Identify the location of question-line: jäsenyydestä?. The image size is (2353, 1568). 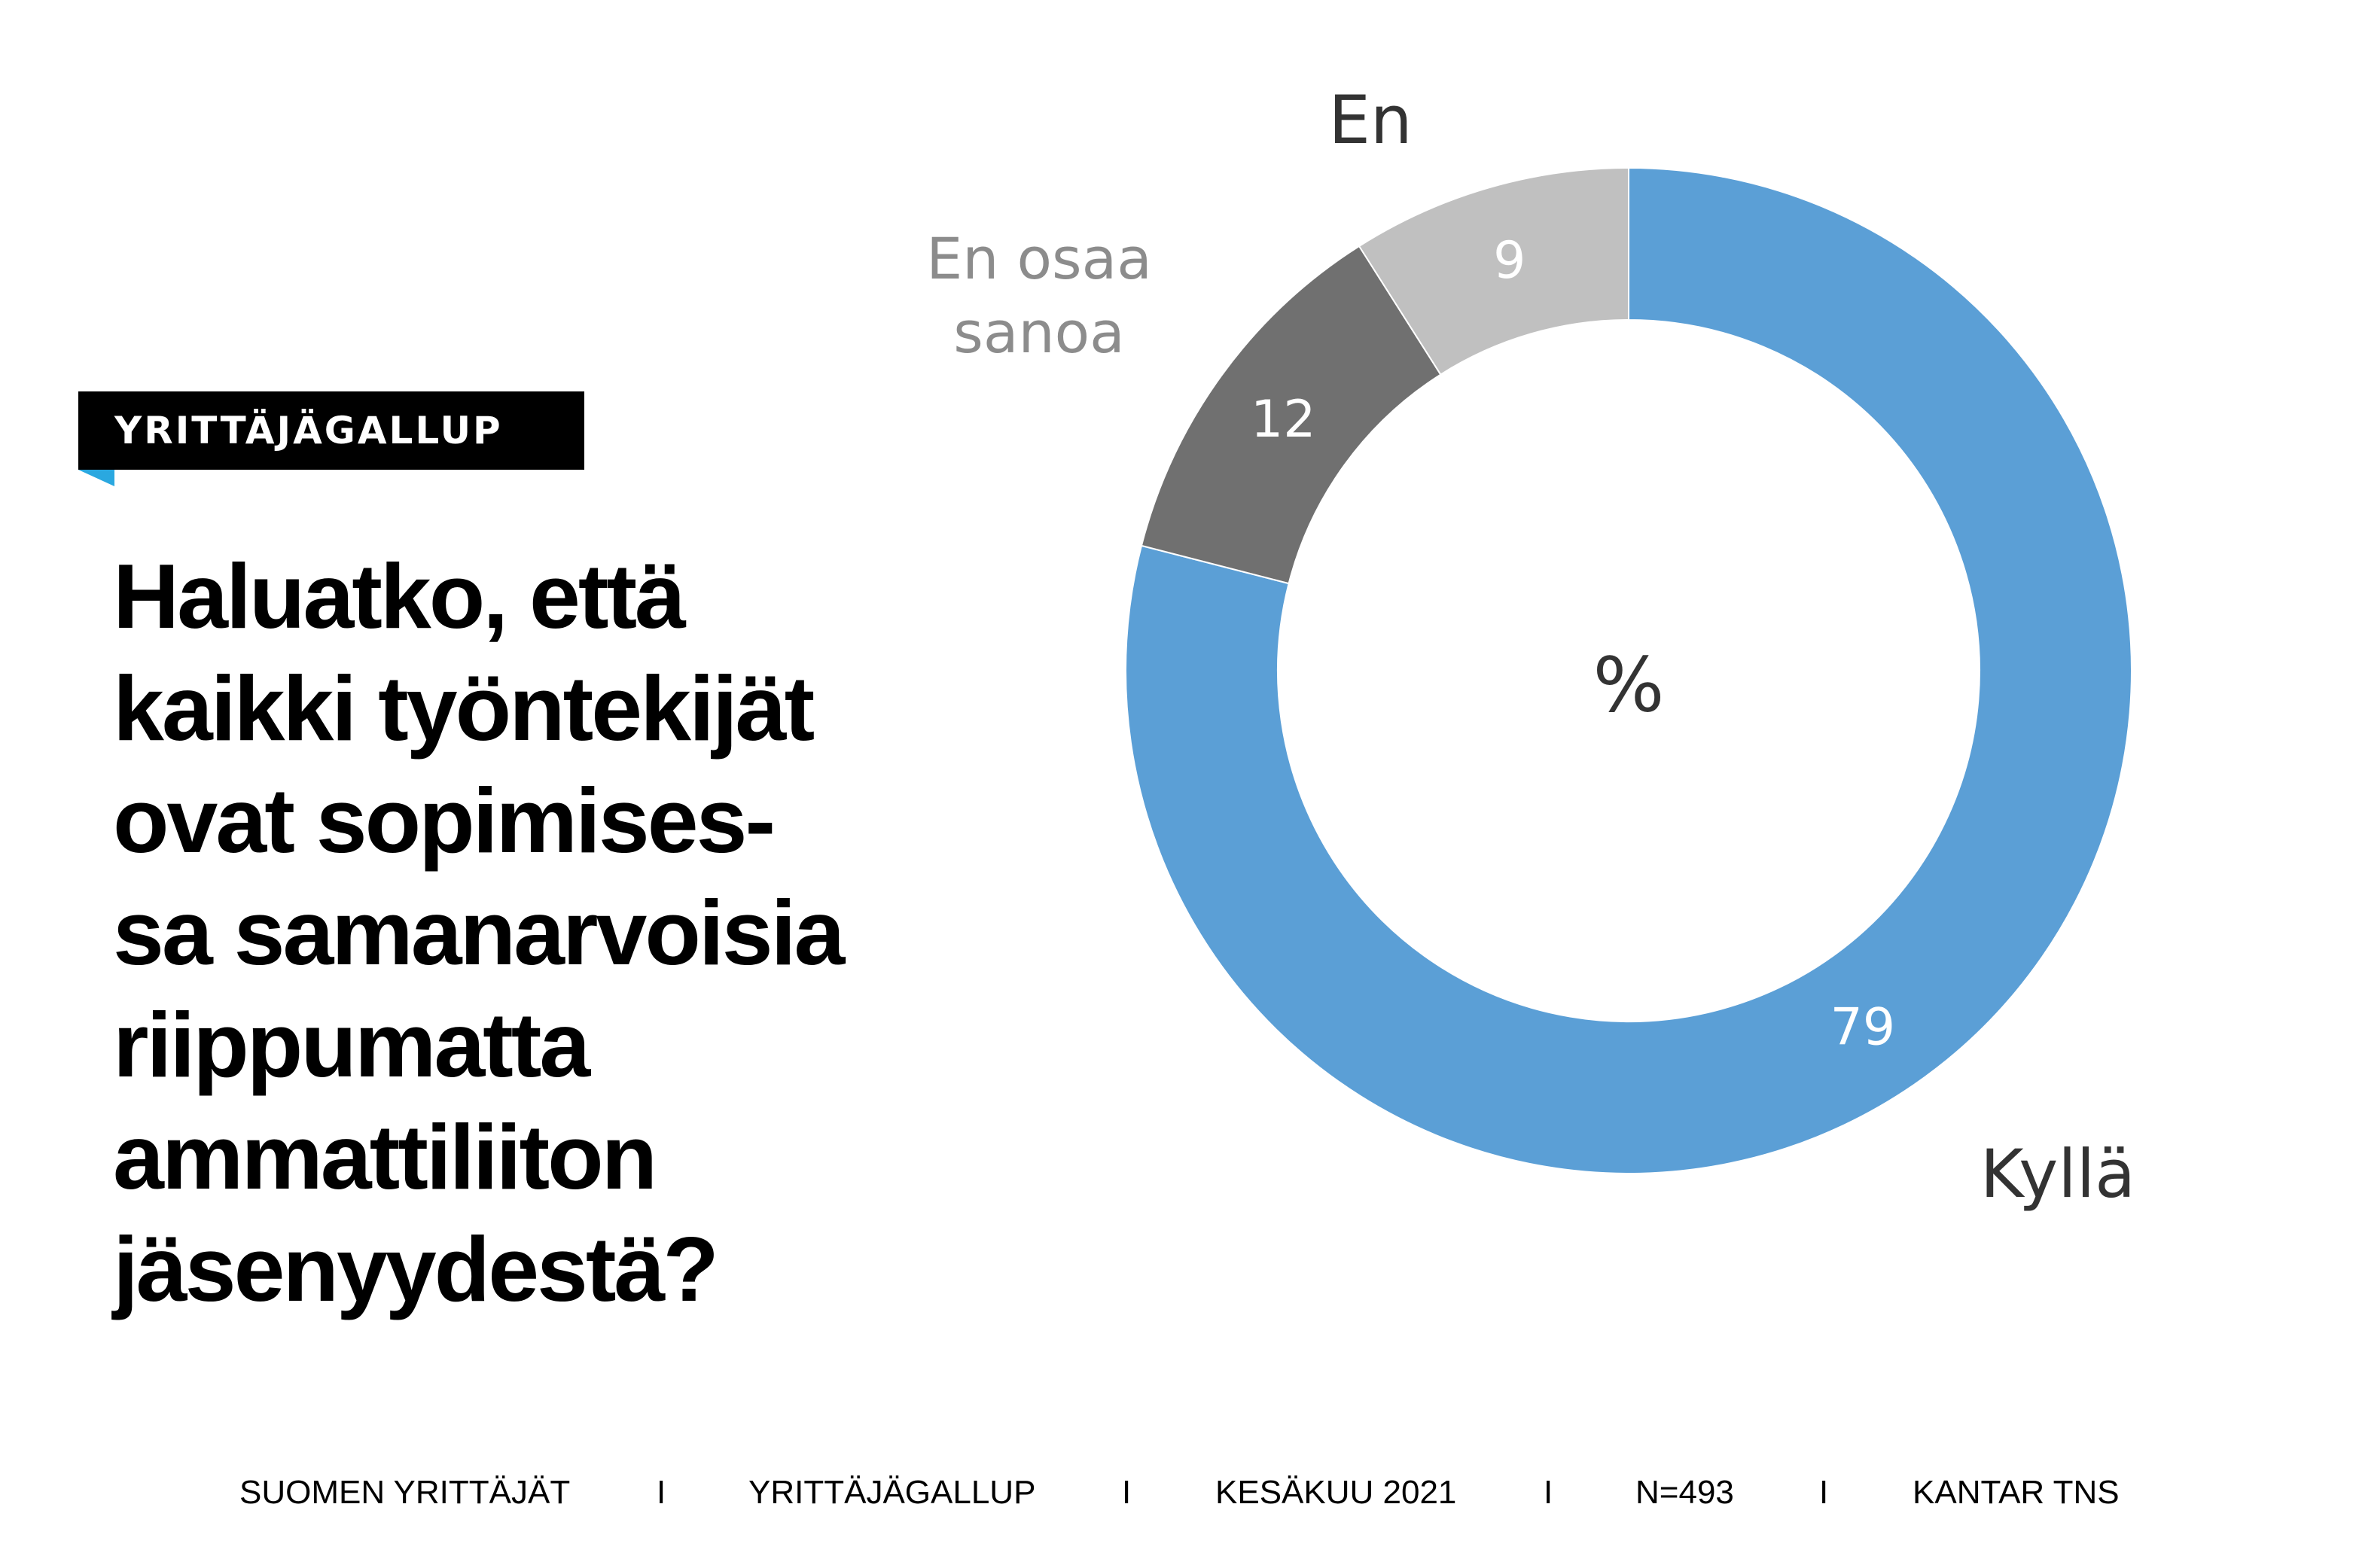
(416, 1269).